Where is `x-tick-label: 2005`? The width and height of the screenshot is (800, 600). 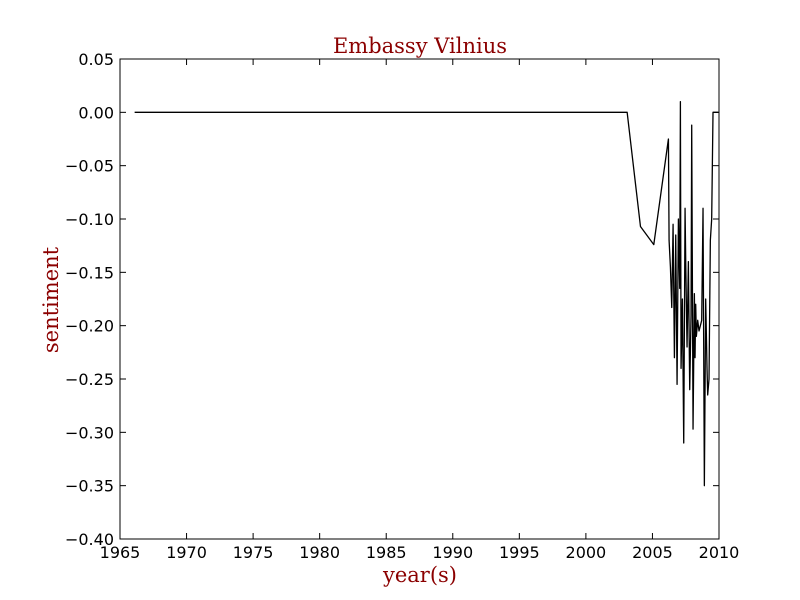 x-tick-label: 2005 is located at coordinates (652, 552).